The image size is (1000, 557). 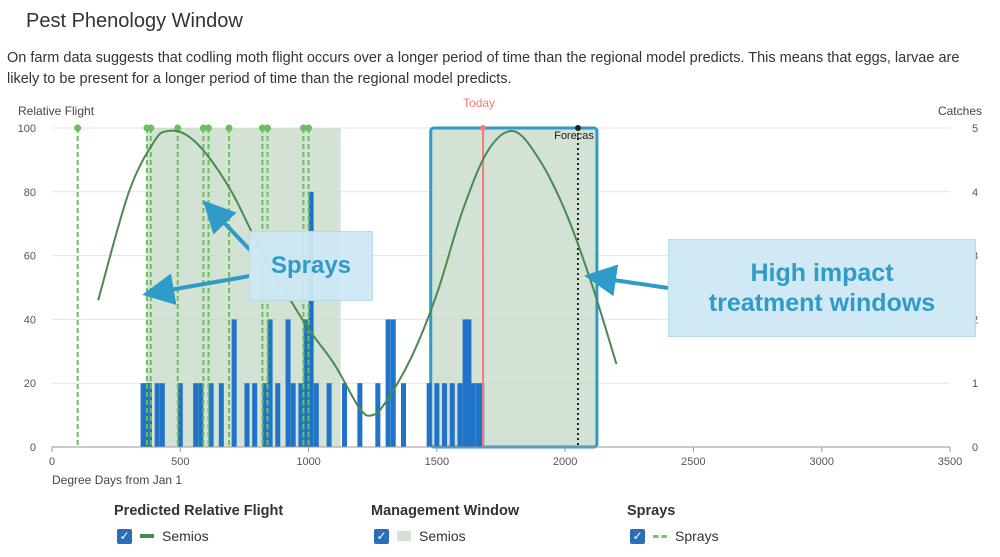 What do you see at coordinates (27, 129) in the screenshot?
I see `y-tick-label: 100` at bounding box center [27, 129].